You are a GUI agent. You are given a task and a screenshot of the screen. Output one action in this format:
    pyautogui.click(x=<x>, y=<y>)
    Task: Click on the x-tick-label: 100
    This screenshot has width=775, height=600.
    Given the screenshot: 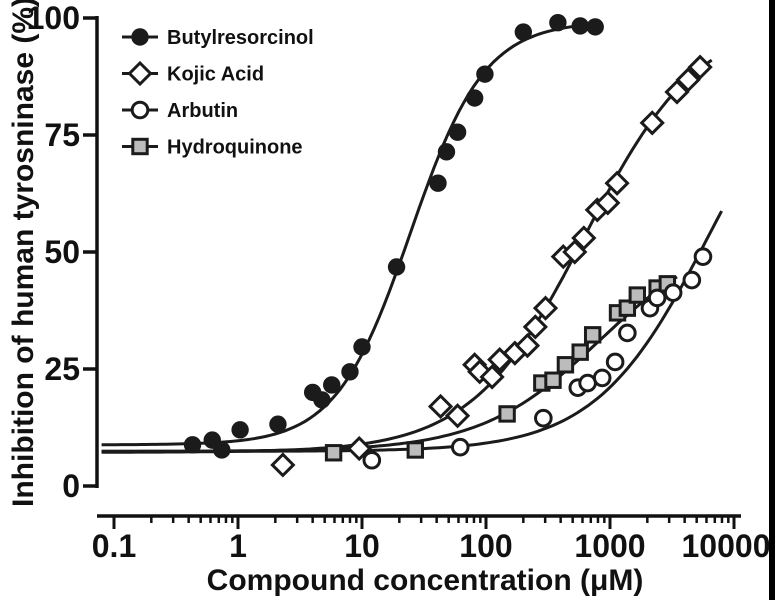 What is the action you would take?
    pyautogui.click(x=485, y=546)
    